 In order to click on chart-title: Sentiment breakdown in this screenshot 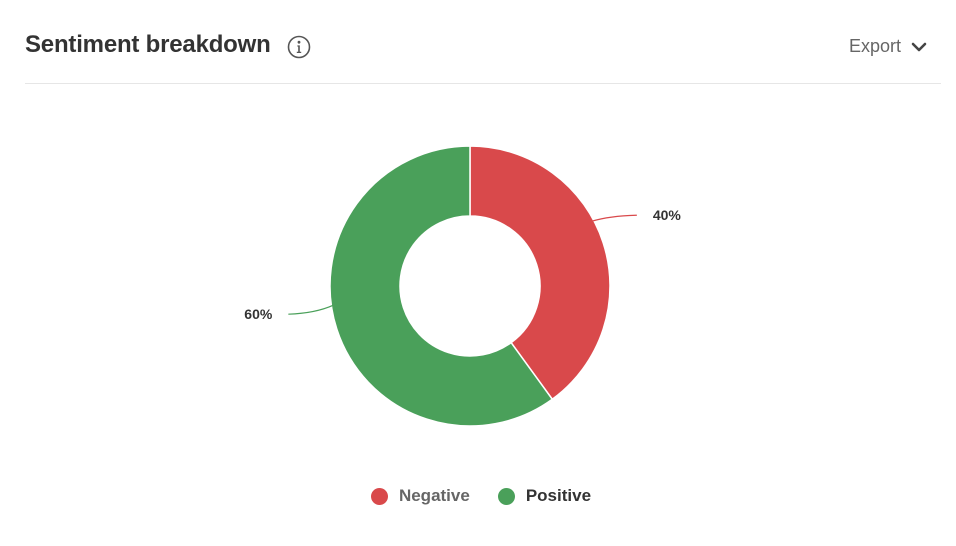, I will do `click(148, 44)`.